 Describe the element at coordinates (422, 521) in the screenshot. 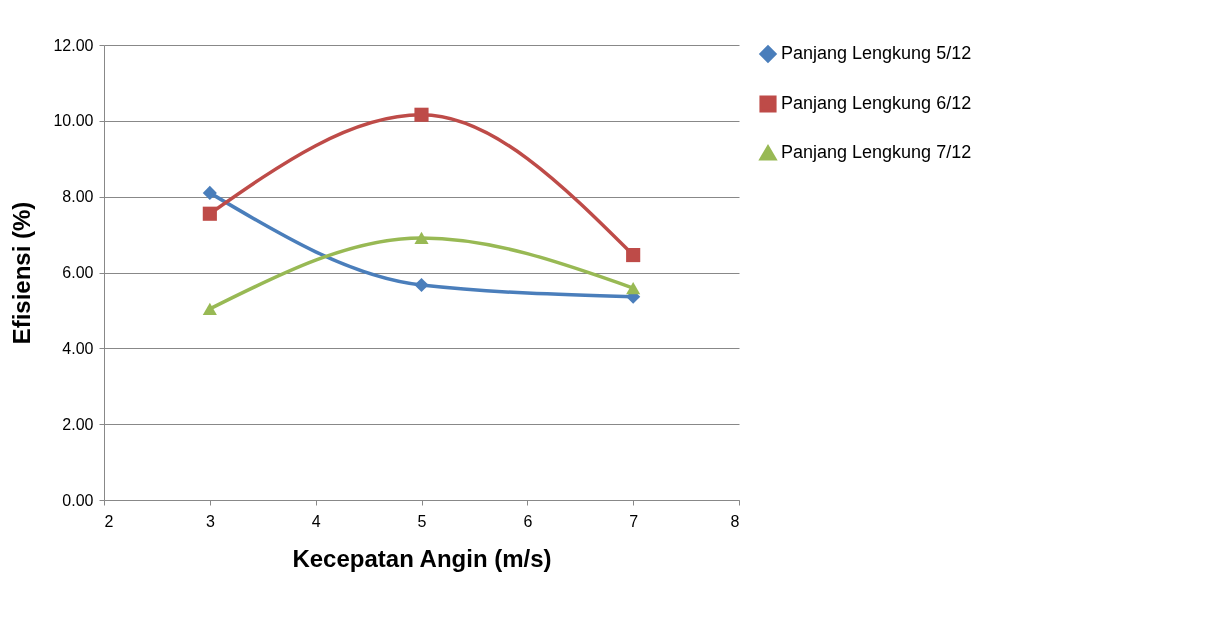

I see `x-tick-label: 5` at that location.